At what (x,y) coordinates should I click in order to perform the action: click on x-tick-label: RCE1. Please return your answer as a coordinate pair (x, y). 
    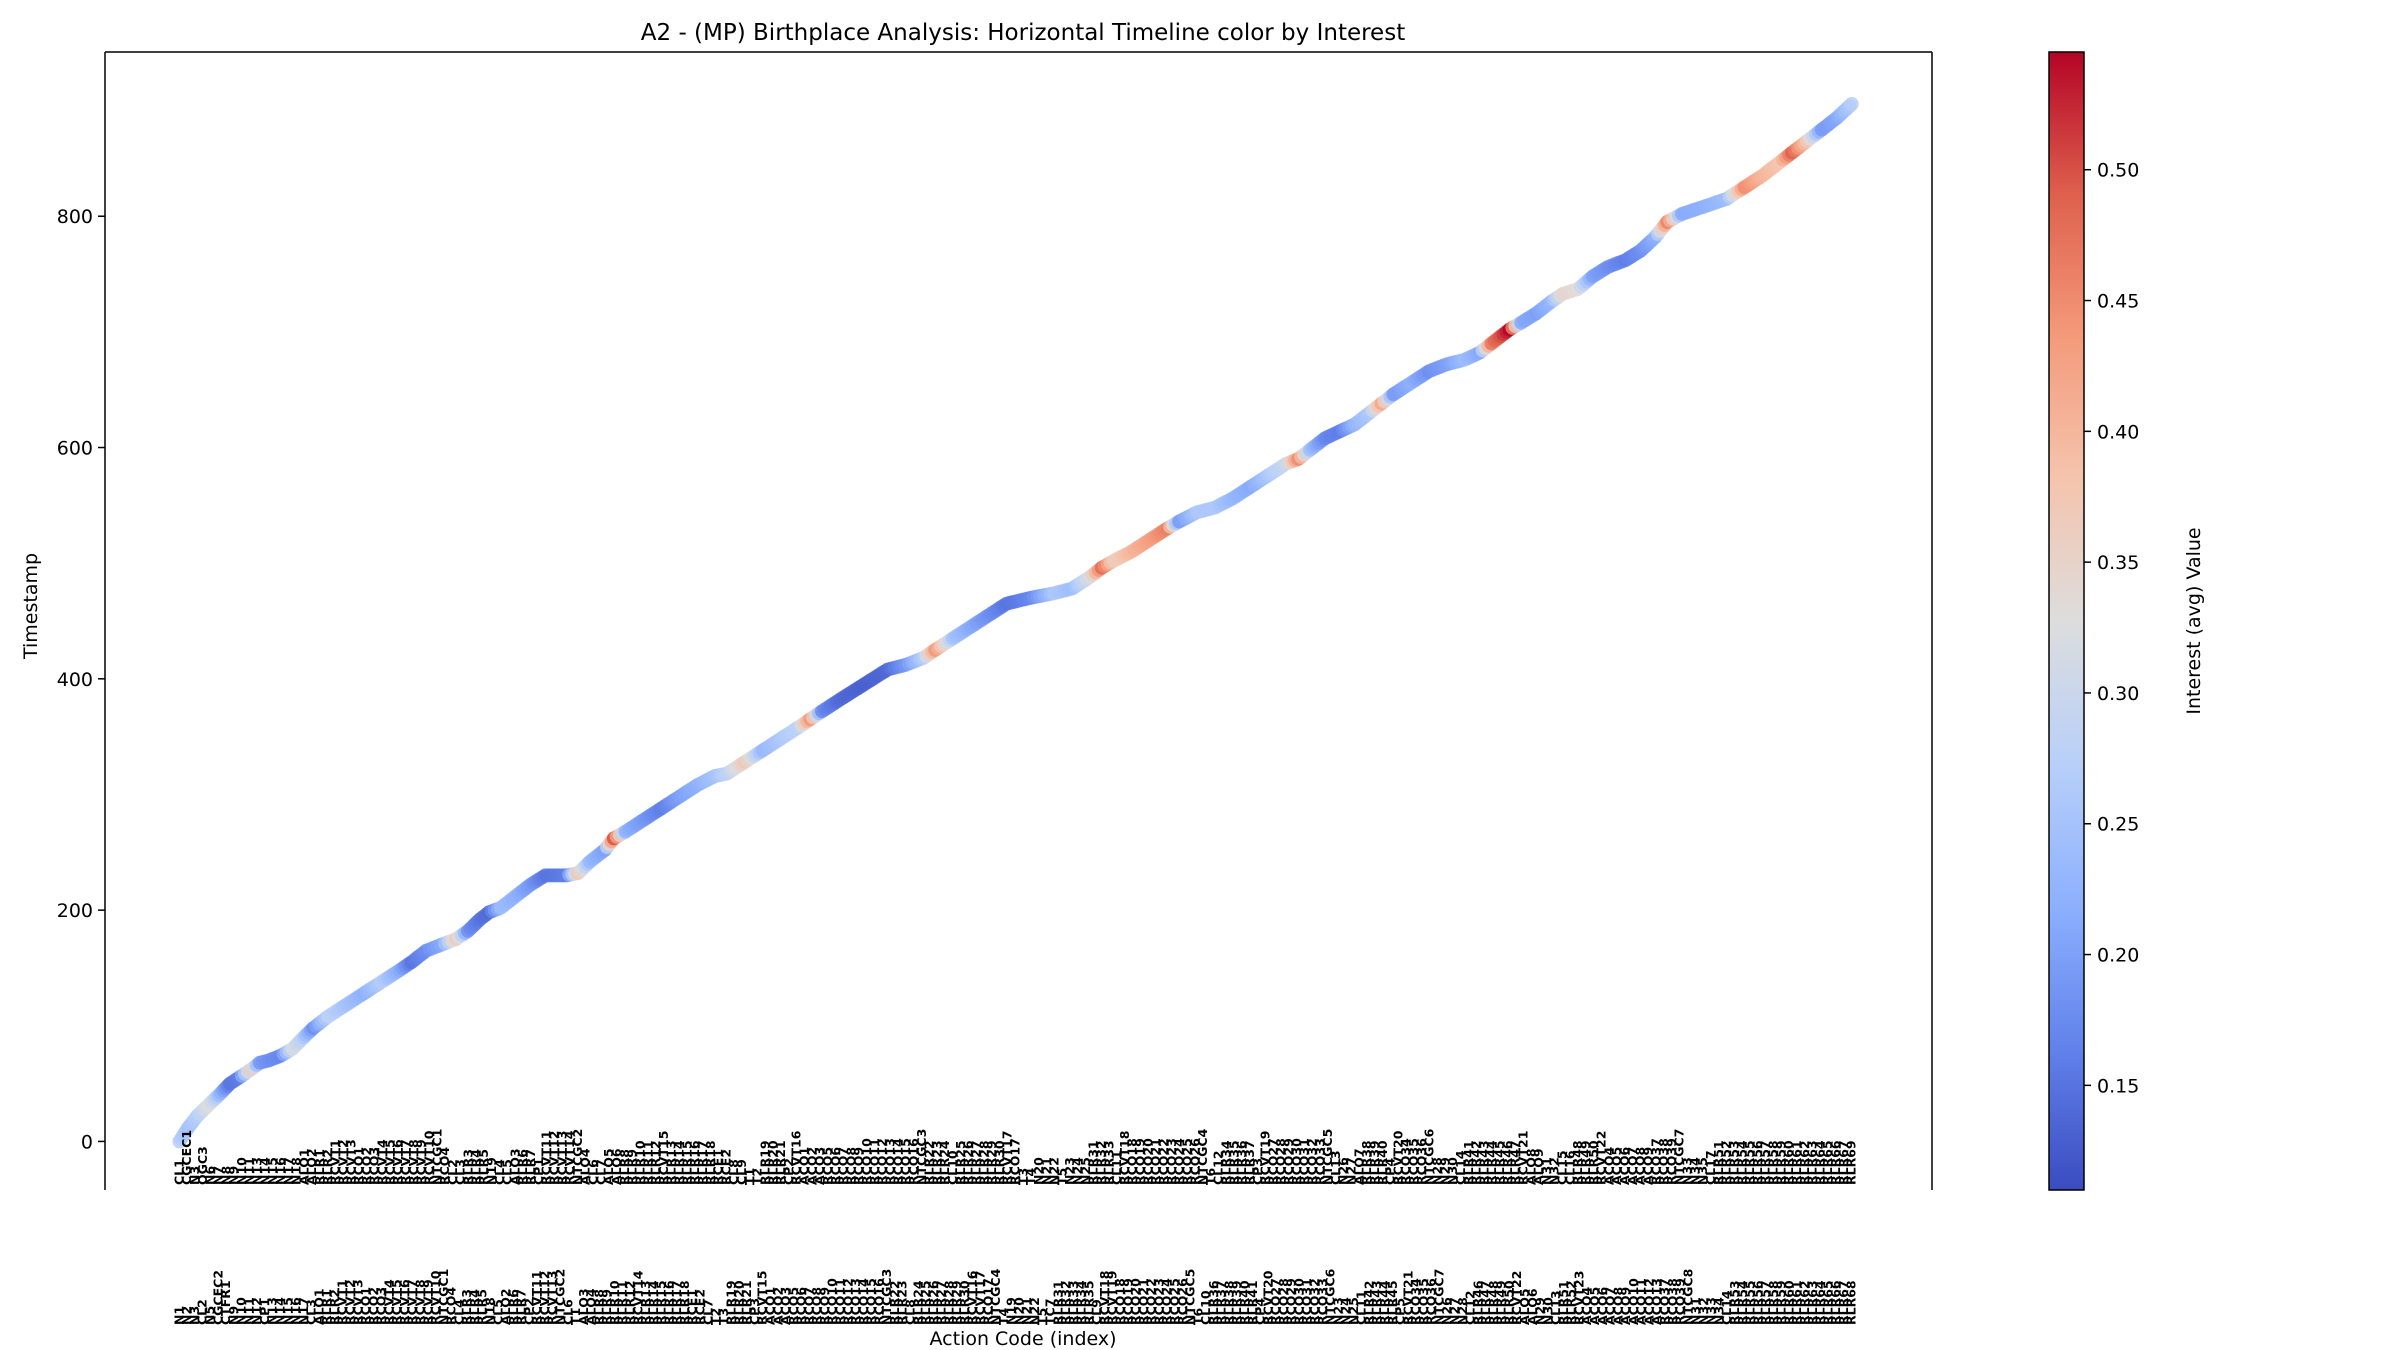
    Looking at the image, I should click on (718, 1167).